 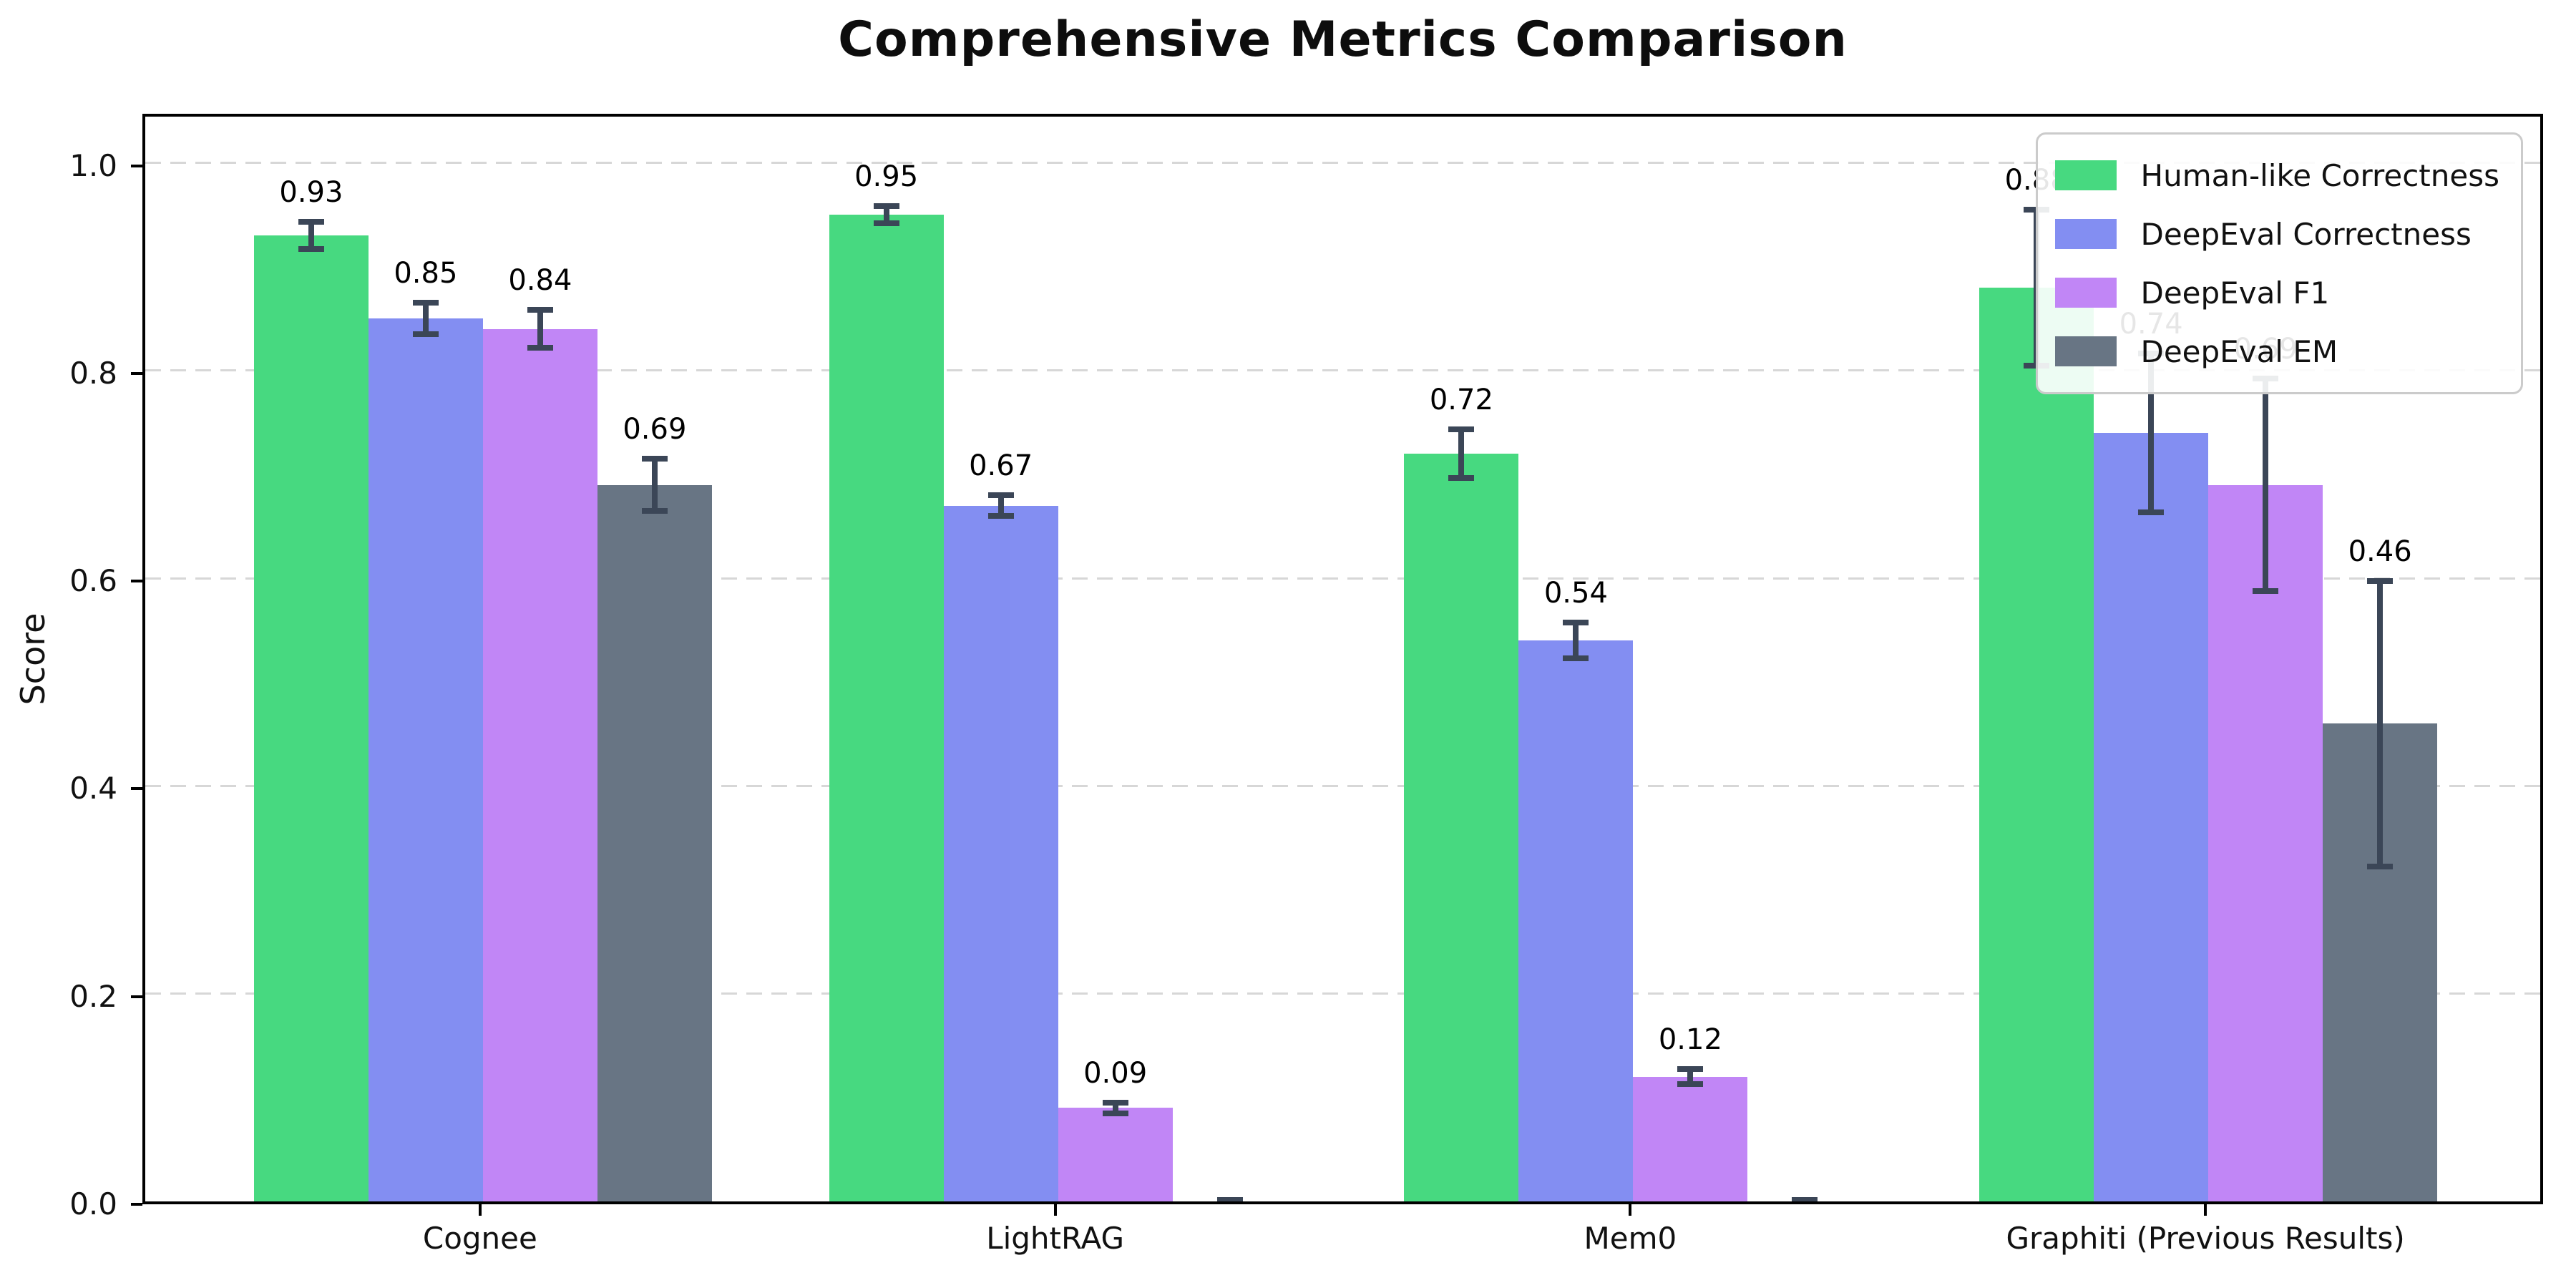 What do you see at coordinates (540, 281) in the screenshot?
I see `bar-value-label: 0.84` at bounding box center [540, 281].